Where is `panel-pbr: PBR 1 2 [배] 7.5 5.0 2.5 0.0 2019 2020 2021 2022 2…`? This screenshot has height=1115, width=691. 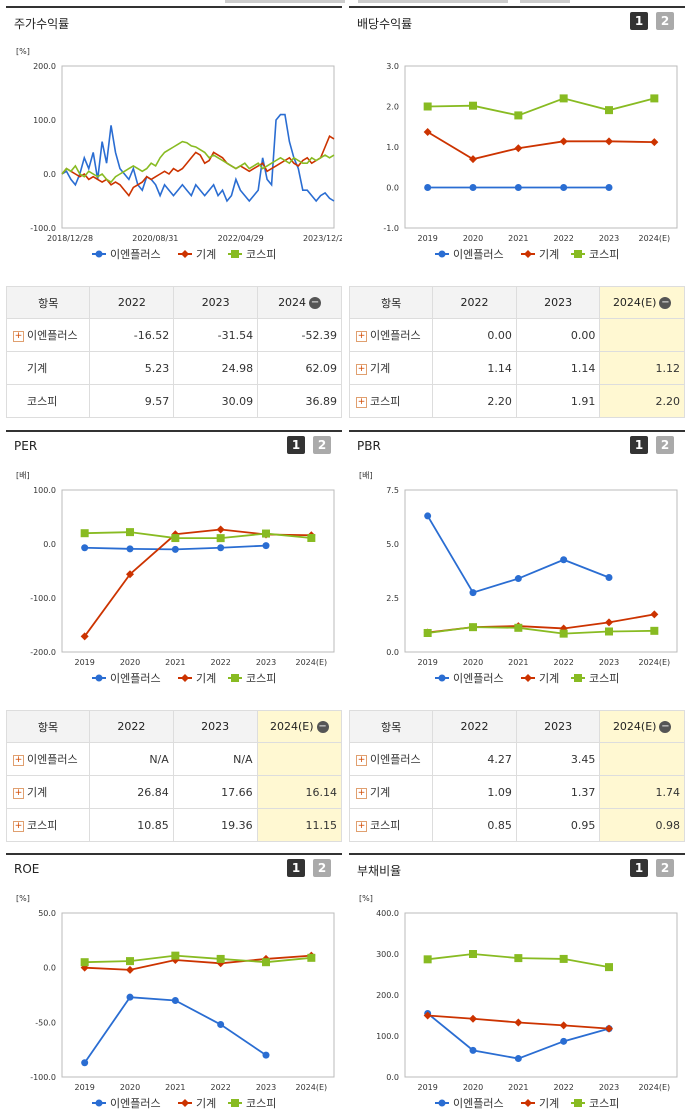 panel-pbr: PBR 1 2 [배] 7.5 5.0 2.5 0.0 2019 2020 2021 2022 2… is located at coordinates (517, 561).